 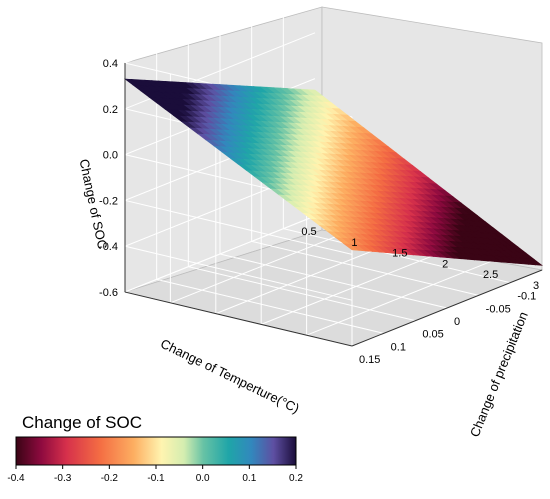 I want to click on colorbar-tick-label: -0.3, so click(x=63, y=478).